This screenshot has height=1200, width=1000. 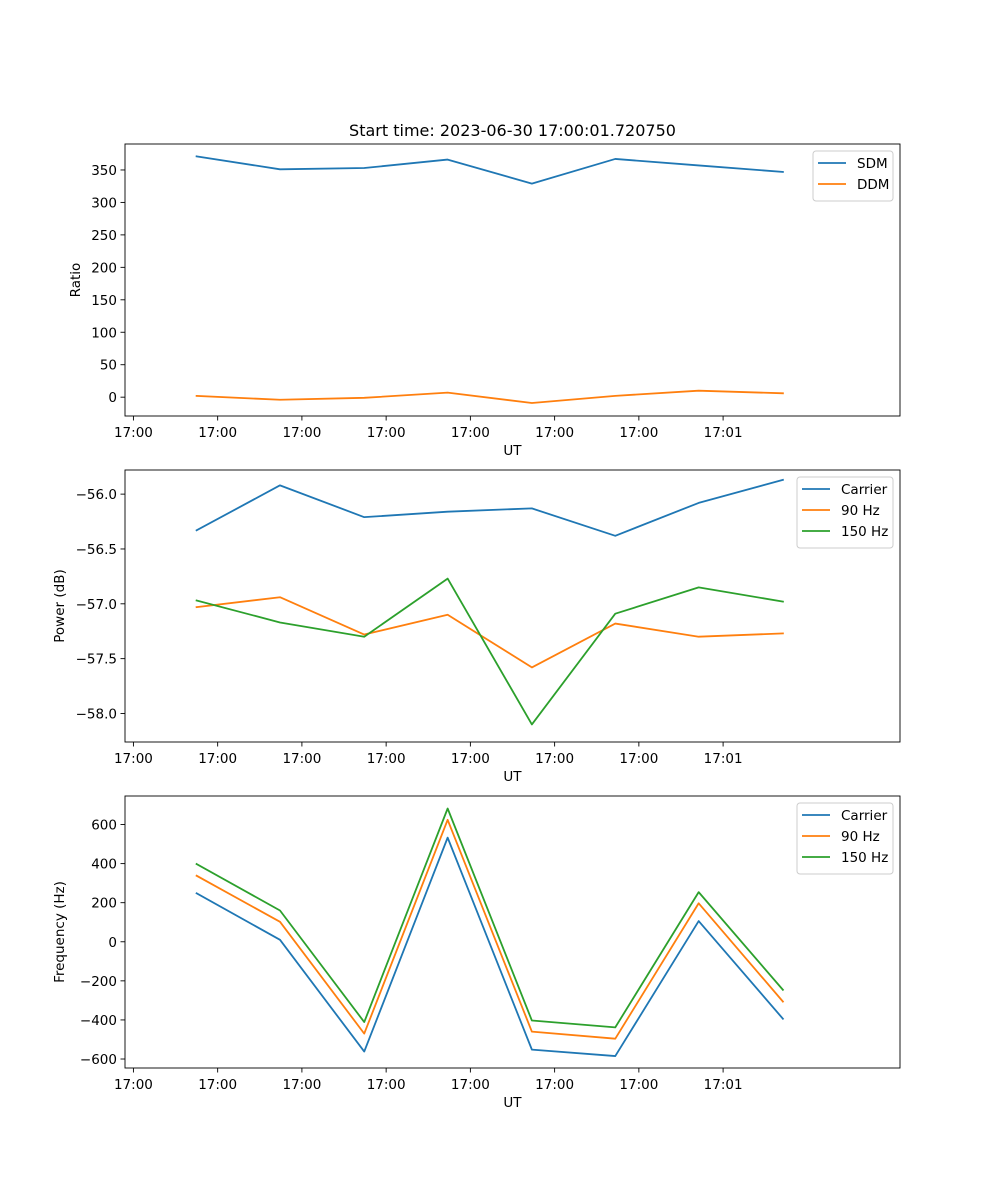 What do you see at coordinates (512, 130) in the screenshot?
I see `chart-title: Start time: 2023-06-30 17:00:01.720750` at bounding box center [512, 130].